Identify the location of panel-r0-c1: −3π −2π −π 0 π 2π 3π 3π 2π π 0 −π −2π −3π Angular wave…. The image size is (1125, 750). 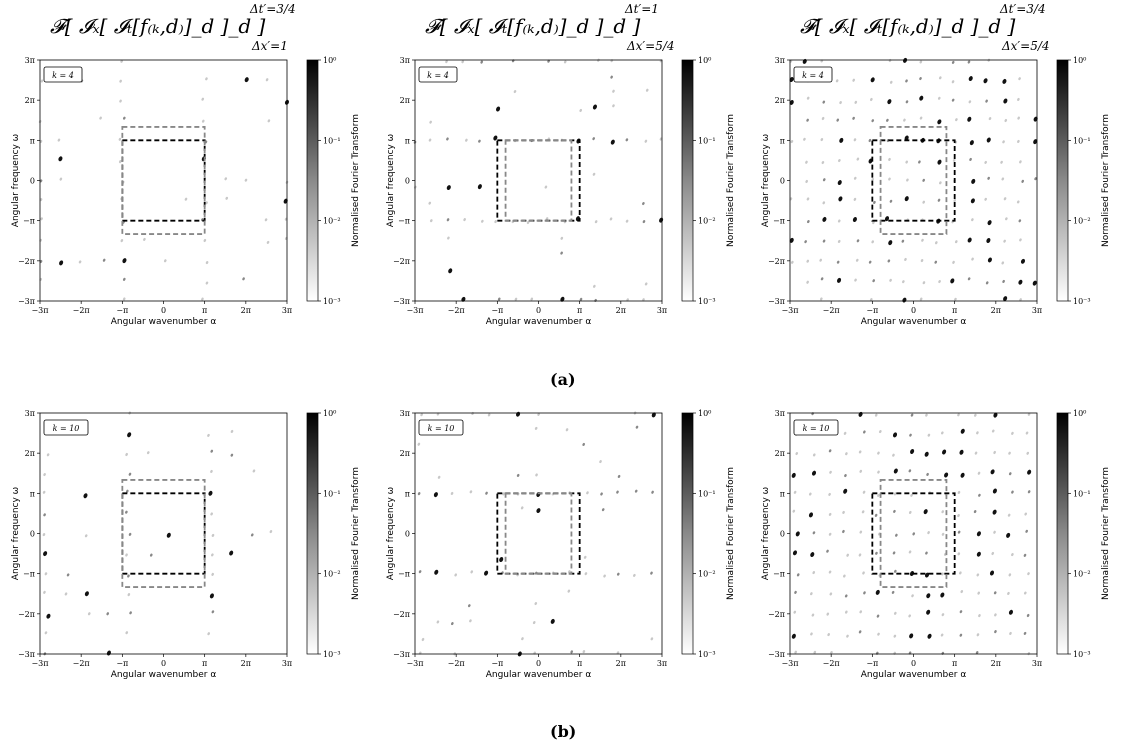
(561, 164).